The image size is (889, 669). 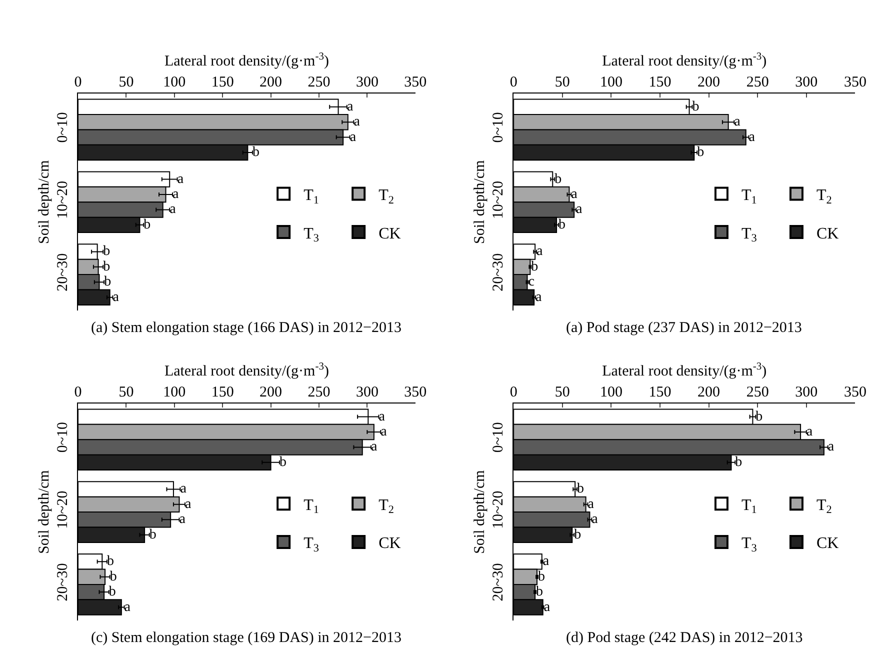 What do you see at coordinates (684, 328) in the screenshot?
I see `text: (a) Pod stage (237 DAS) in 2012−2013` at bounding box center [684, 328].